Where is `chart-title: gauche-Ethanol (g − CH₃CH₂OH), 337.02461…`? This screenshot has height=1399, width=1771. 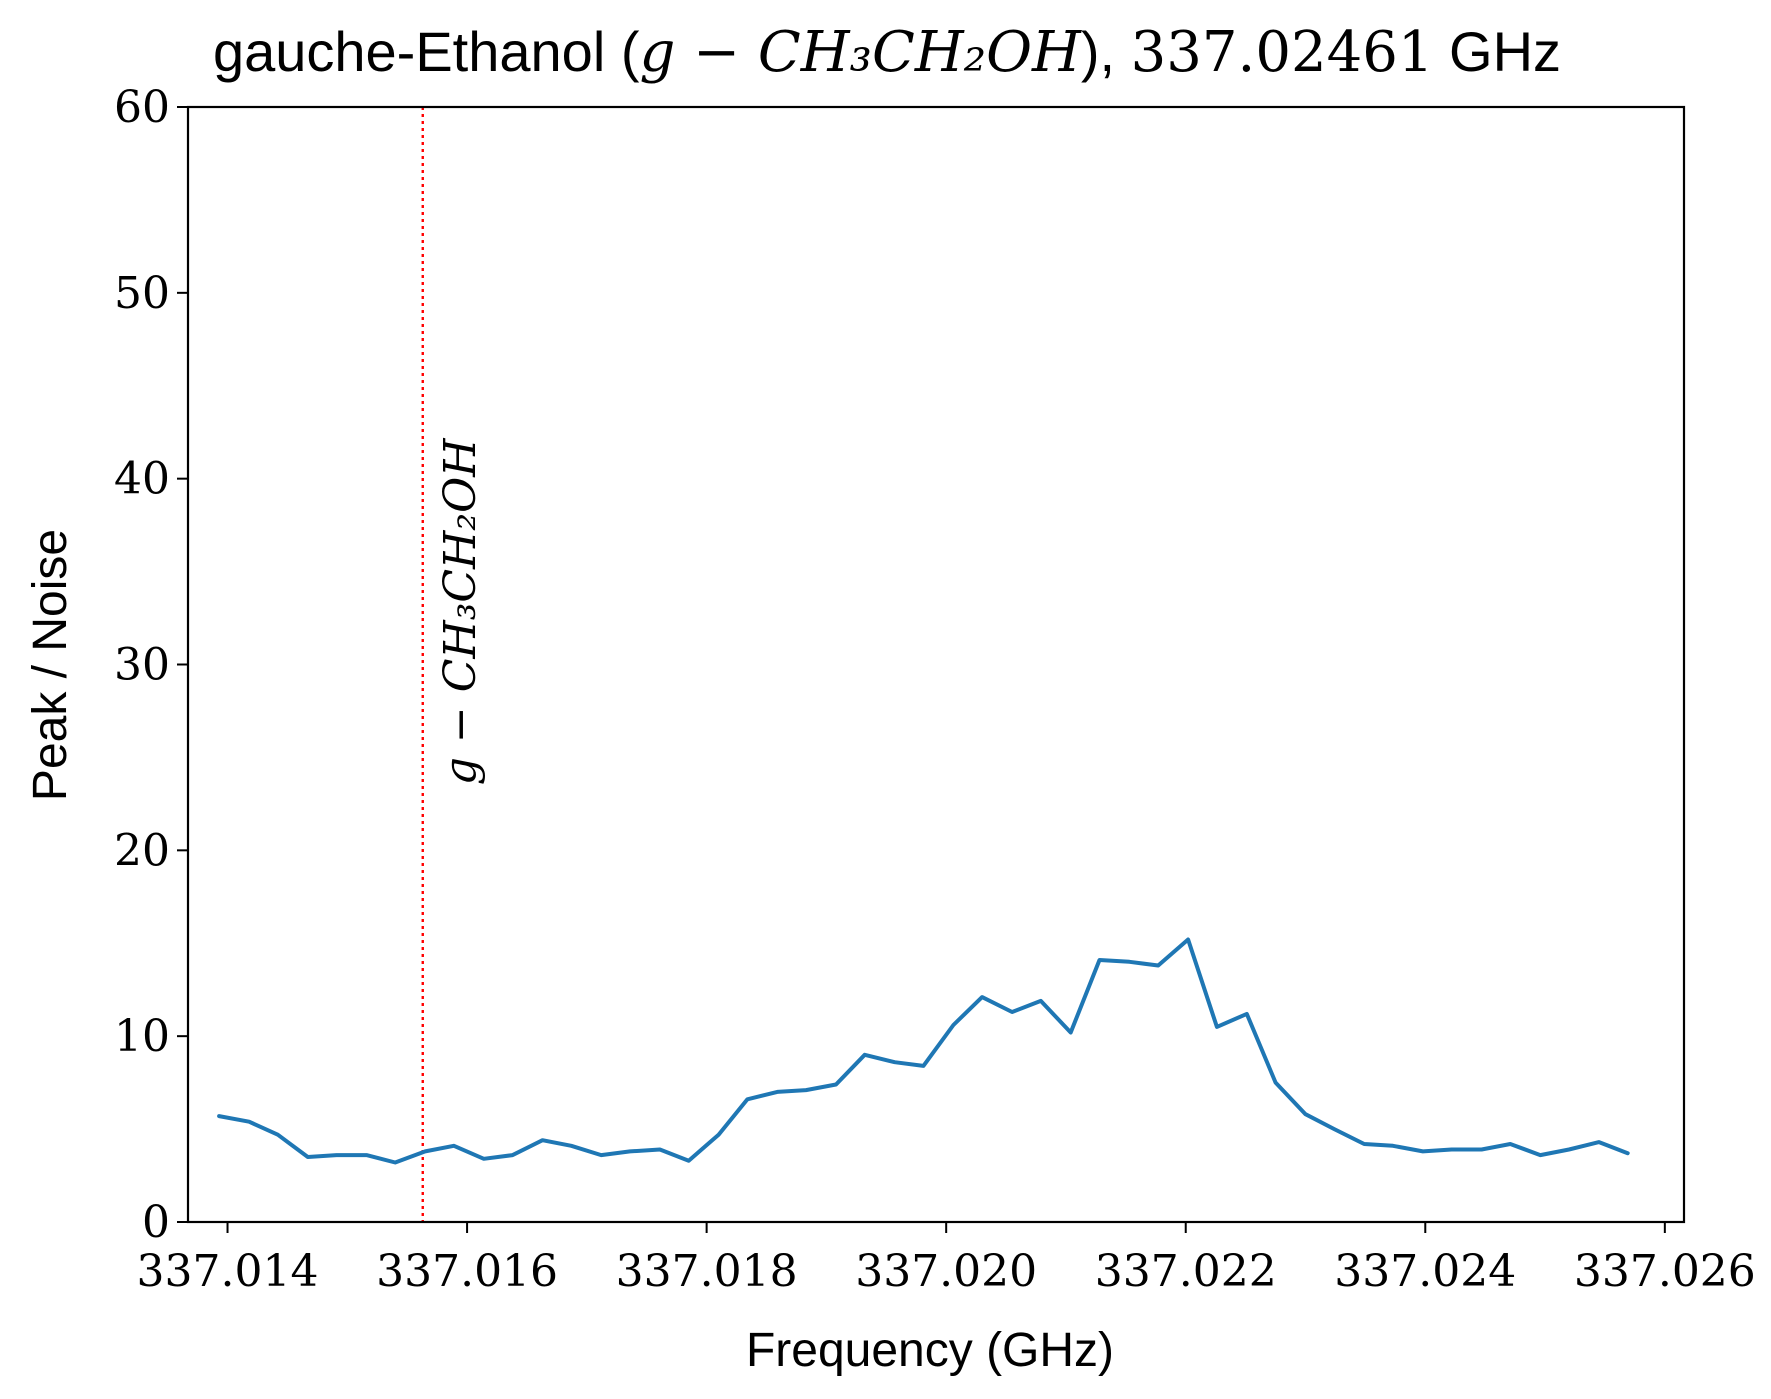
chart-title: gauche-Ethanol (g − CH₃CH₂OH), 337.02461… is located at coordinates (887, 52).